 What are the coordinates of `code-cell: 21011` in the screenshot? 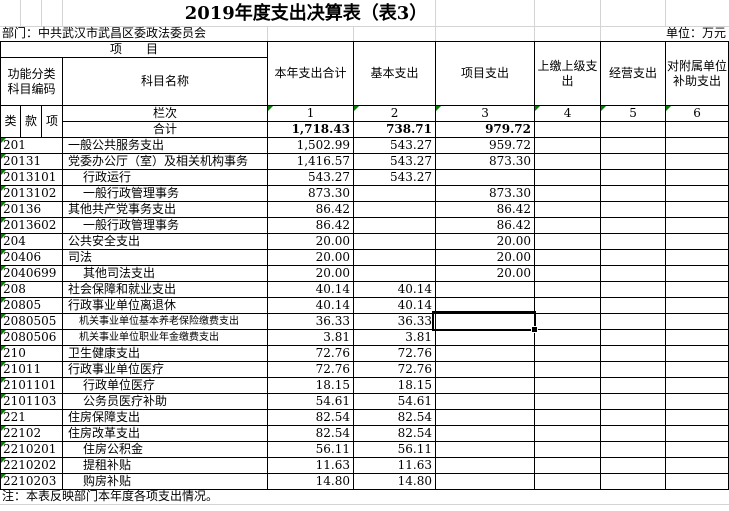 It's located at (31, 369).